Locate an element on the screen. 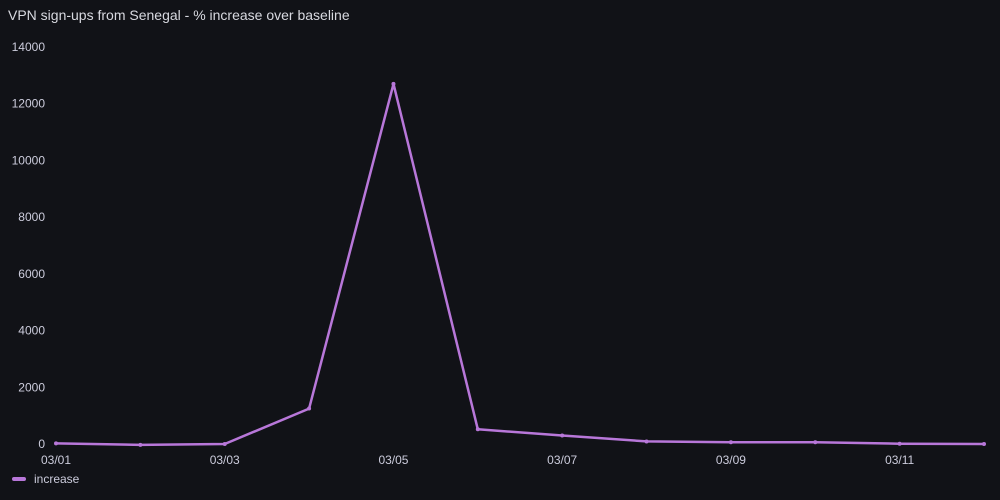  y-tick-label: 12000 is located at coordinates (29, 104).